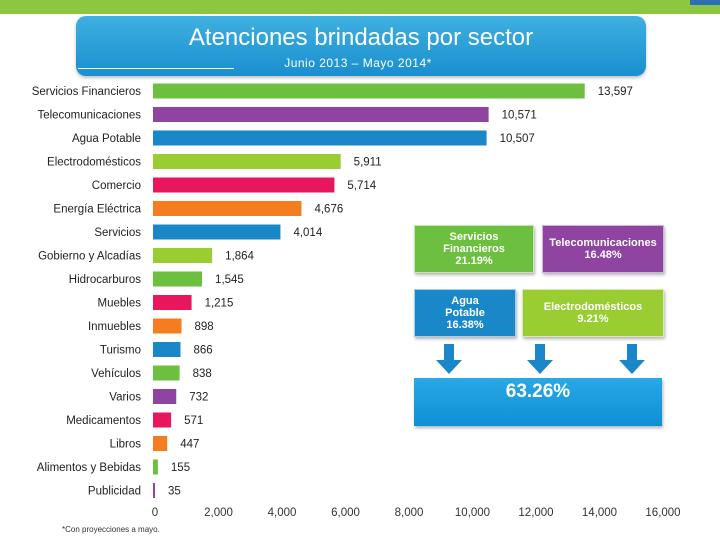 The image size is (720, 540). Describe the element at coordinates (247, 161) in the screenshot. I see `bar-electrodomesticos` at that location.